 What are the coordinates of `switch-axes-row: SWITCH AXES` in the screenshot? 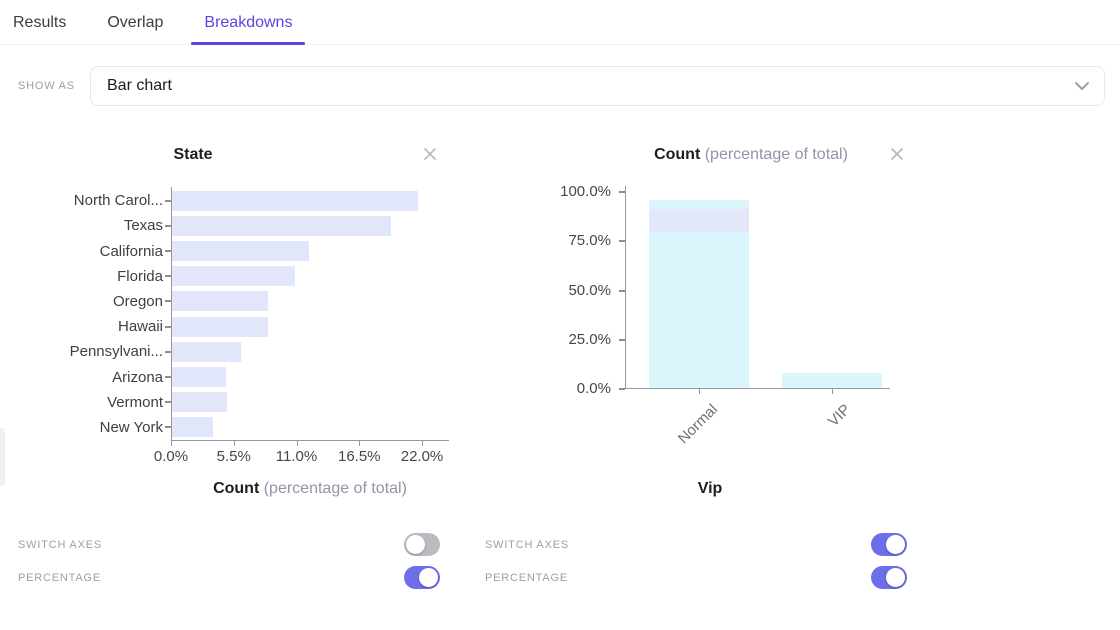 It's located at (696, 544).